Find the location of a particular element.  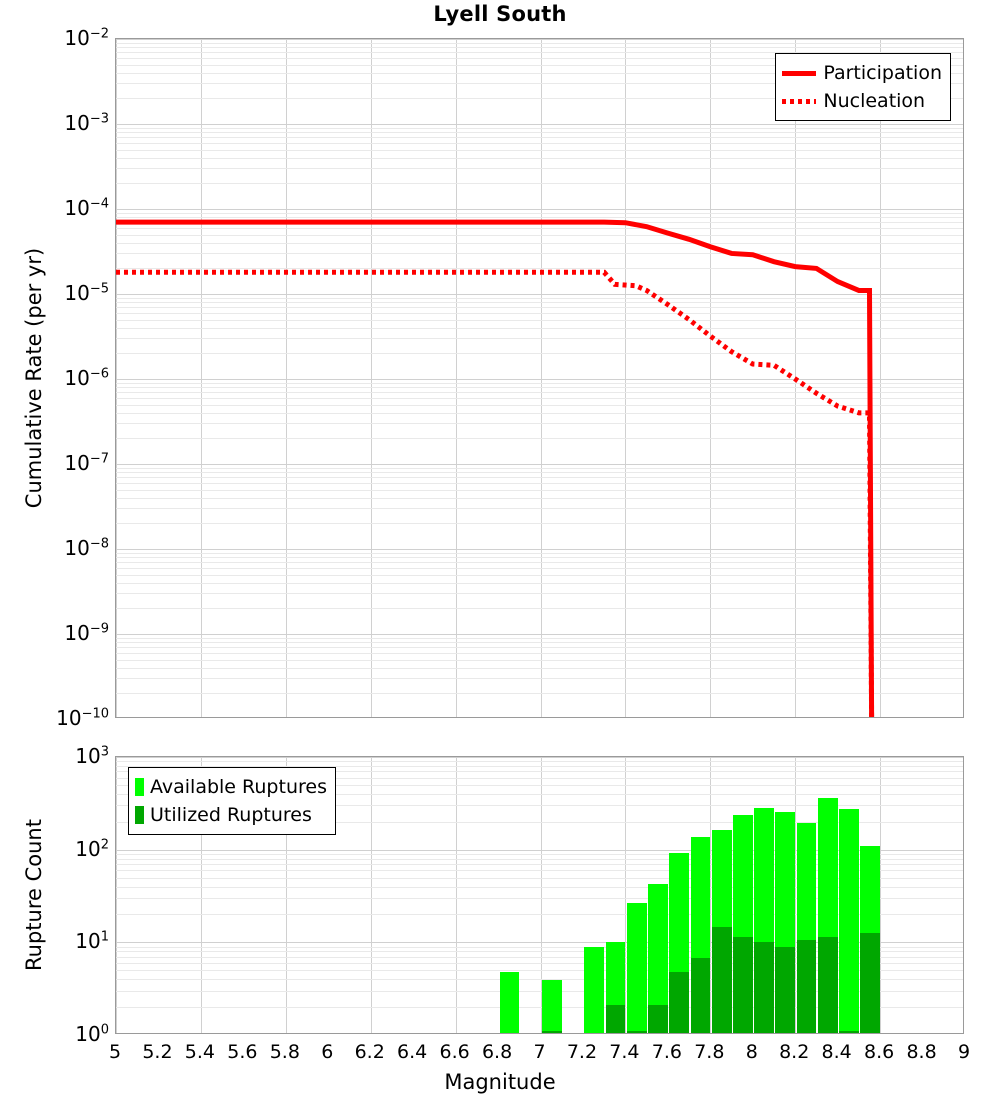

legend-item-nucleation: Nucleation is located at coordinates (862, 101).